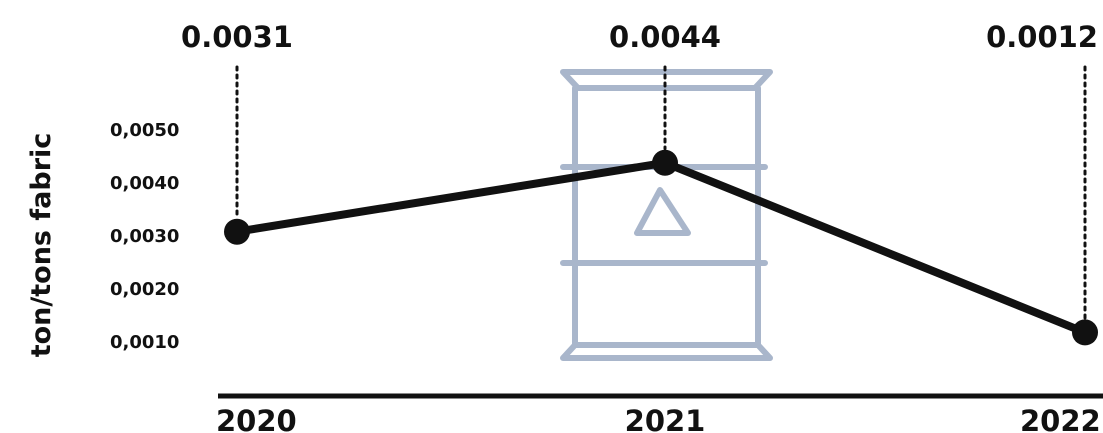  I want to click on data-label: 0.0031, so click(237, 37).